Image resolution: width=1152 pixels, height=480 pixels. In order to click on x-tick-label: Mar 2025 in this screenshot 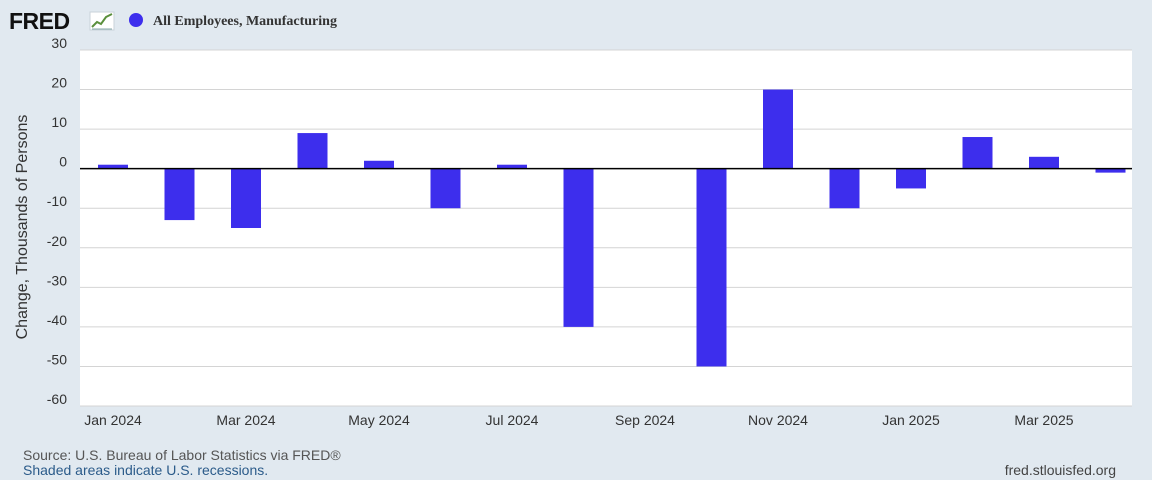, I will do `click(1043, 420)`.